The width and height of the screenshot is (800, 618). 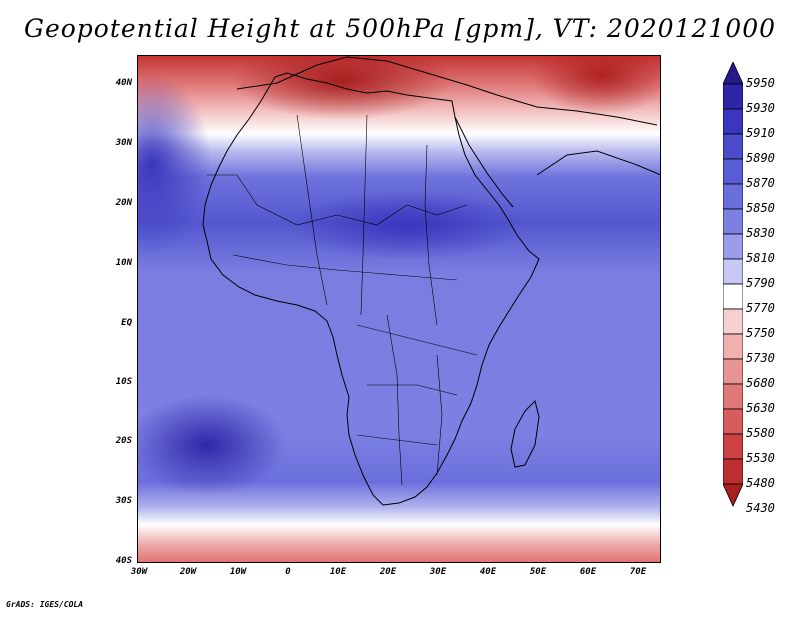 I want to click on lat-tick-label: 30S, so click(x=123, y=501).